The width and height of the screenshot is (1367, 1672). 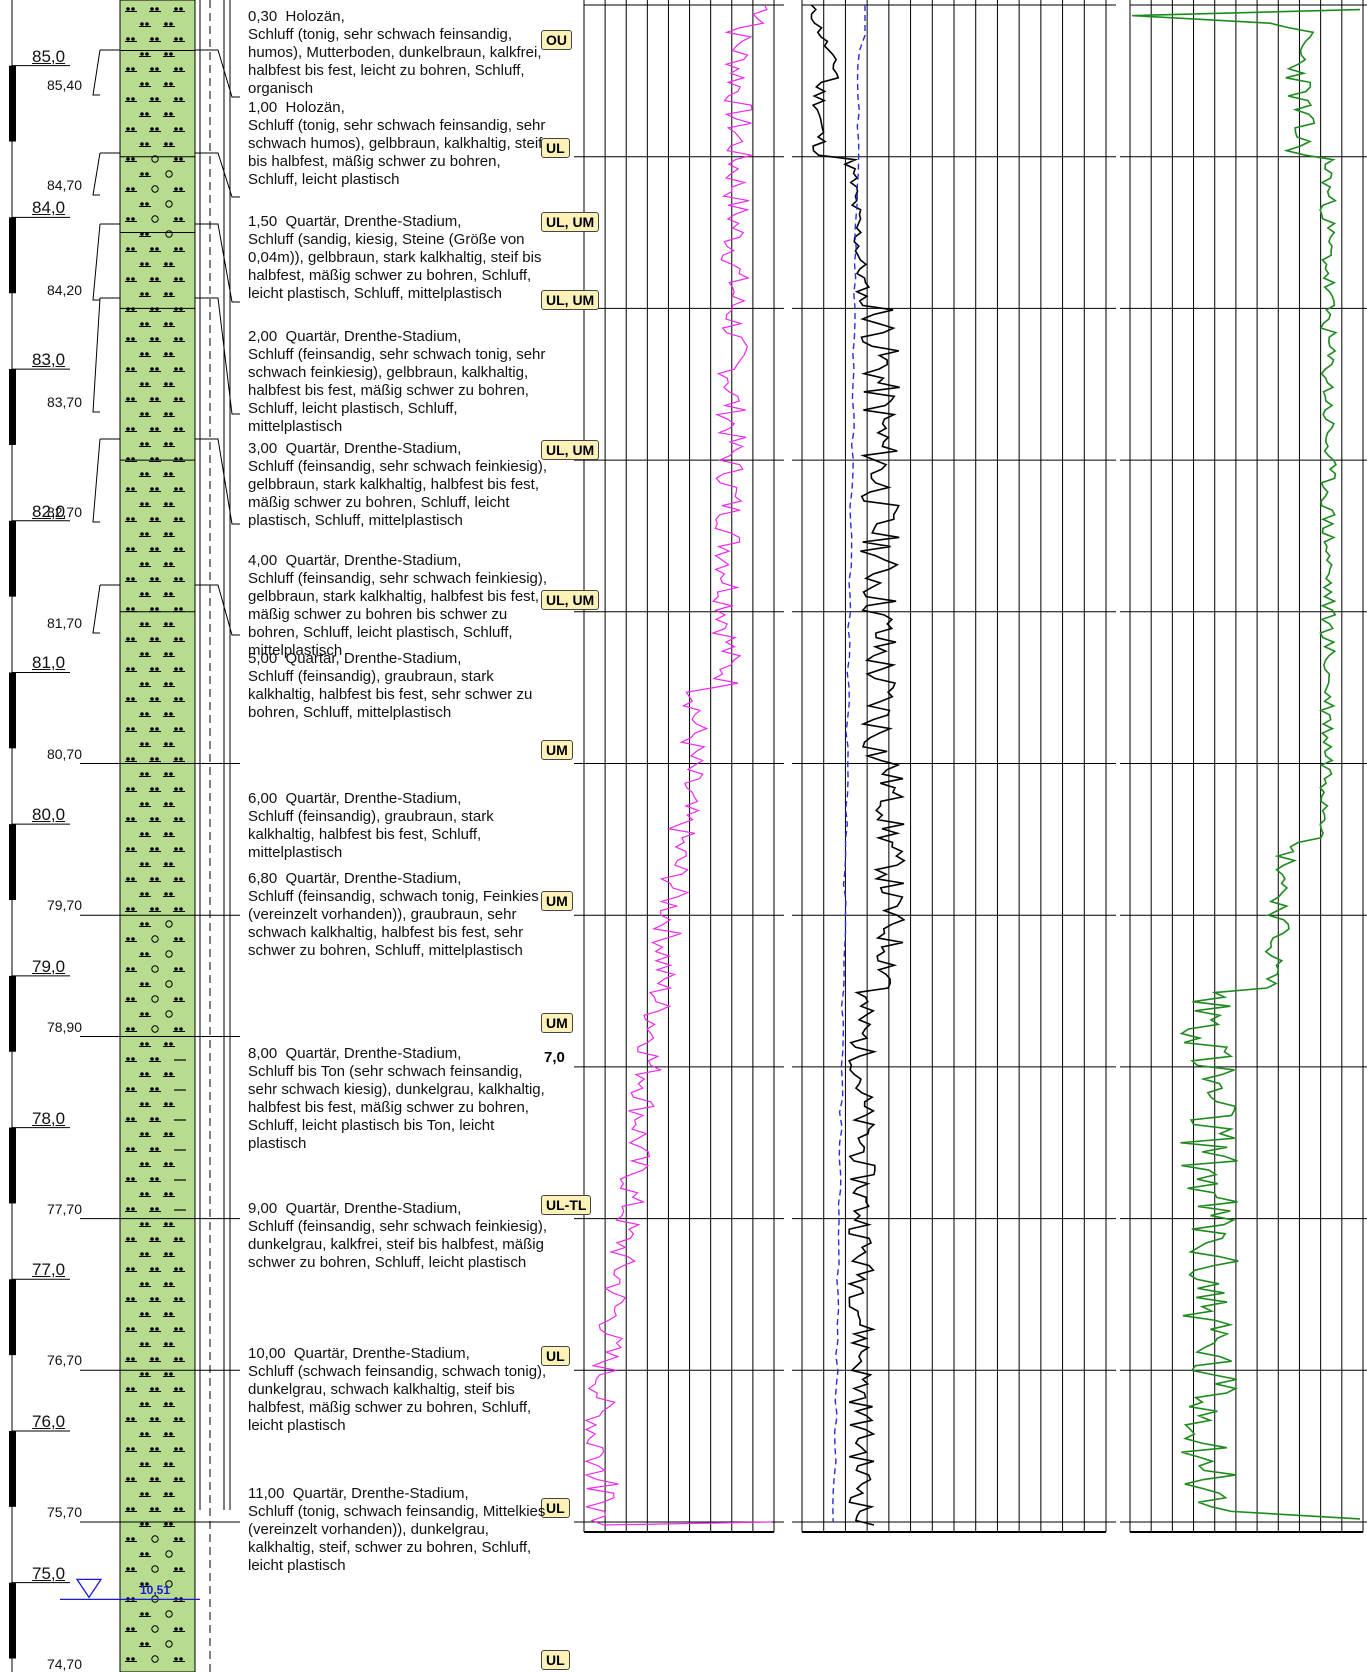 I want to click on elevation-label: 75,0, so click(x=49, y=1573).